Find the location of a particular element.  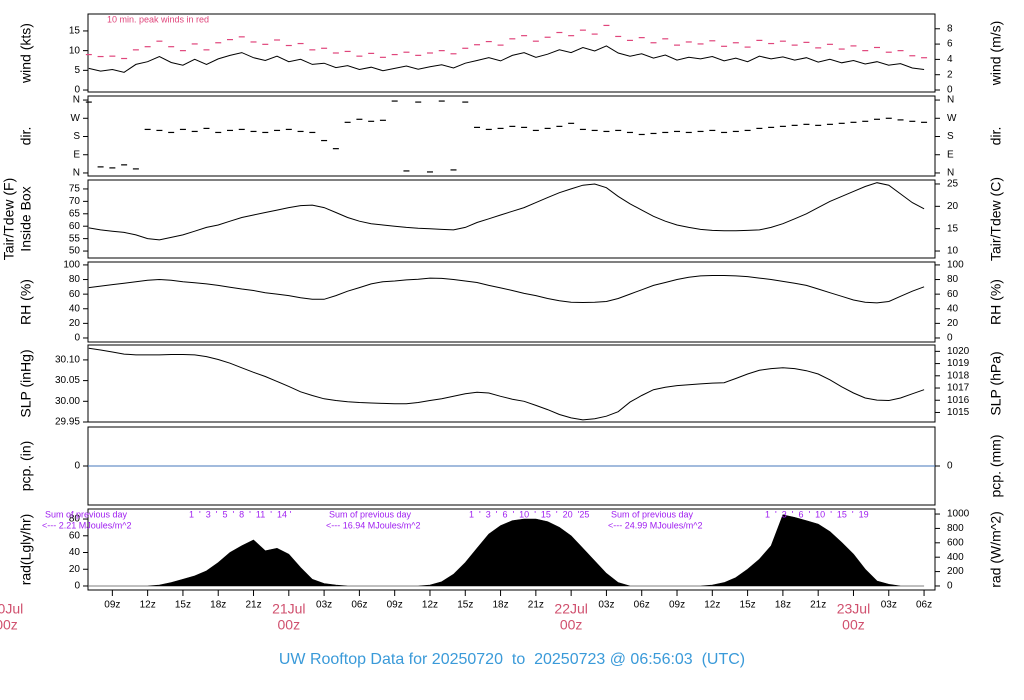

y-axis-note: Inside Box is located at coordinates (26, 218).